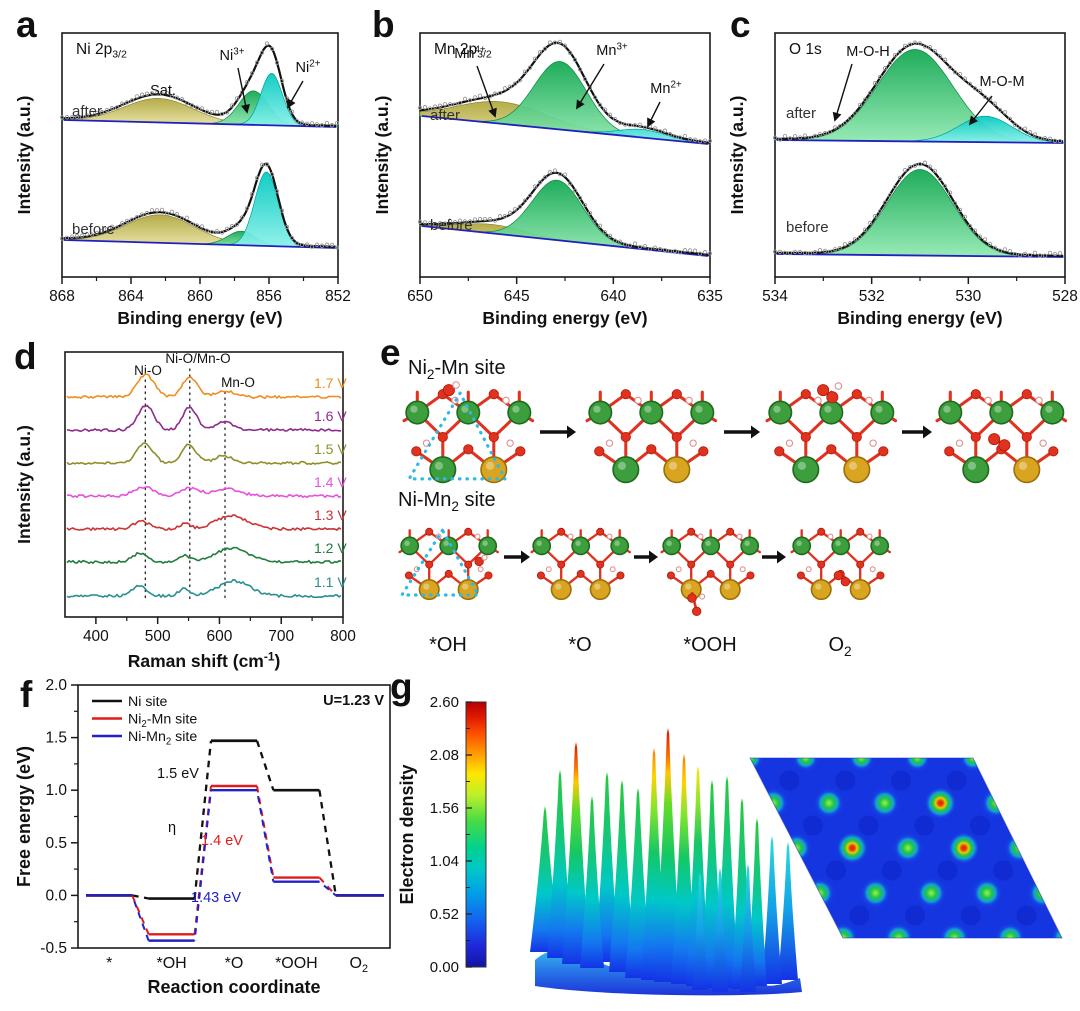 The image size is (1080, 1011). I want to click on svg-text: Ni 2p3/2, so click(101, 51).